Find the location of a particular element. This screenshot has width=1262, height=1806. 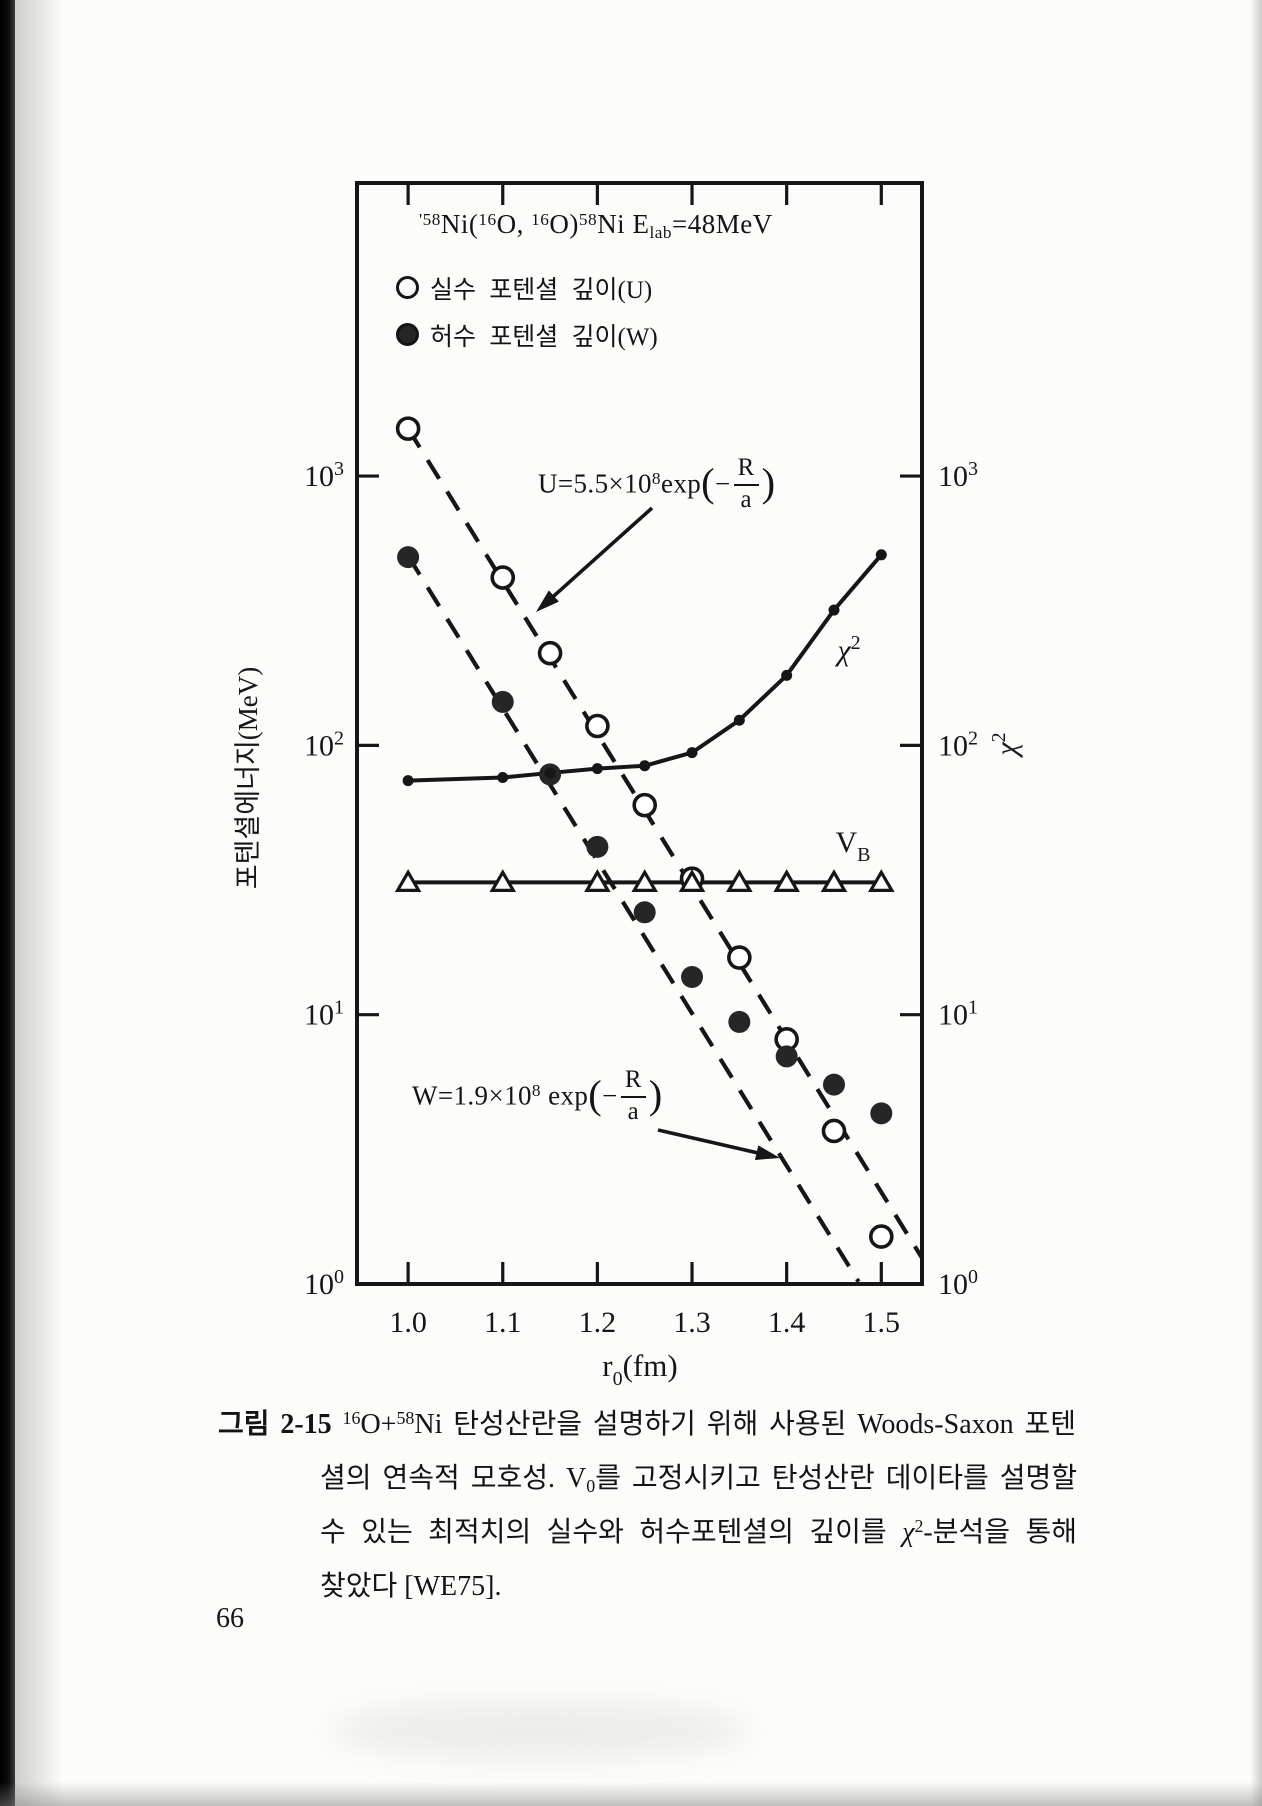

page-number: 66 is located at coordinates (230, 1618).